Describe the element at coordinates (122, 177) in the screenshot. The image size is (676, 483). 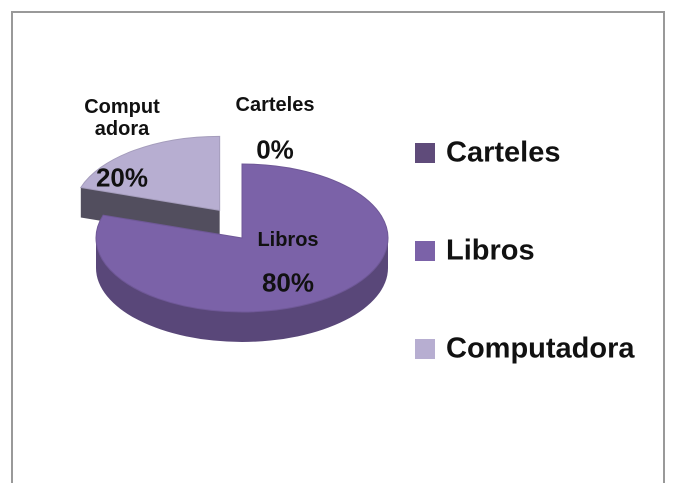
I see `slice-value-label: 20%` at that location.